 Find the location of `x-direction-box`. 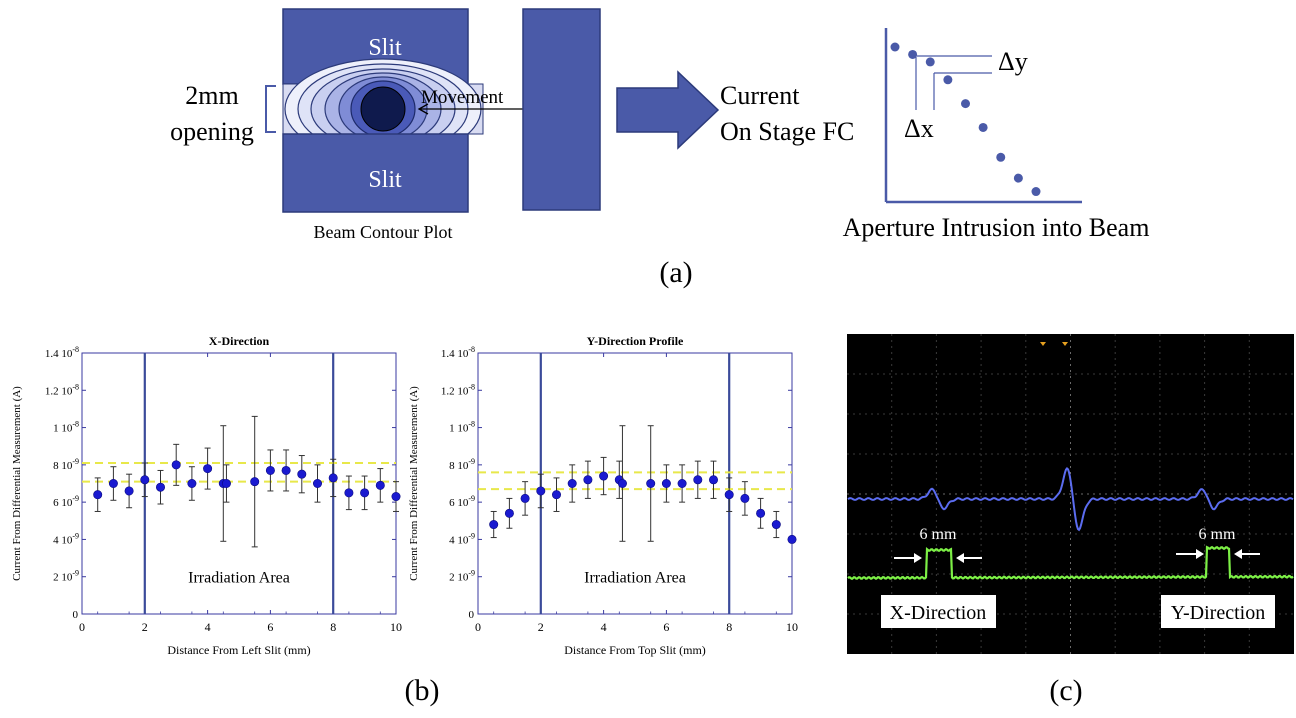

x-direction-box is located at coordinates (938, 611).